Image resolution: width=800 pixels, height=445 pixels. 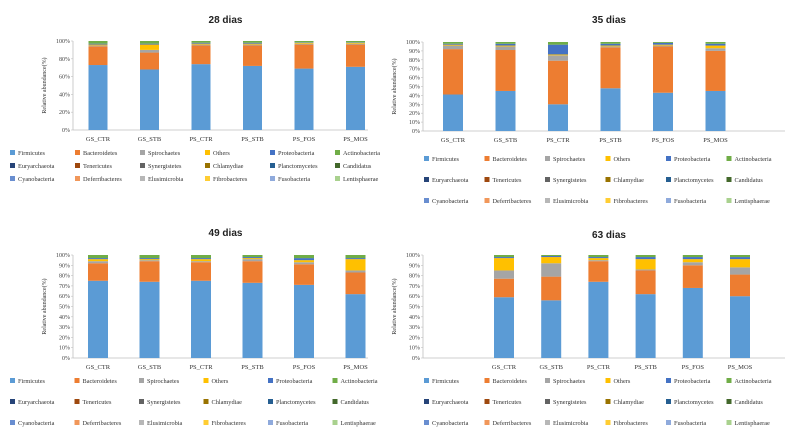 I want to click on legend-label: Chlamydiae, so click(x=228, y=166).